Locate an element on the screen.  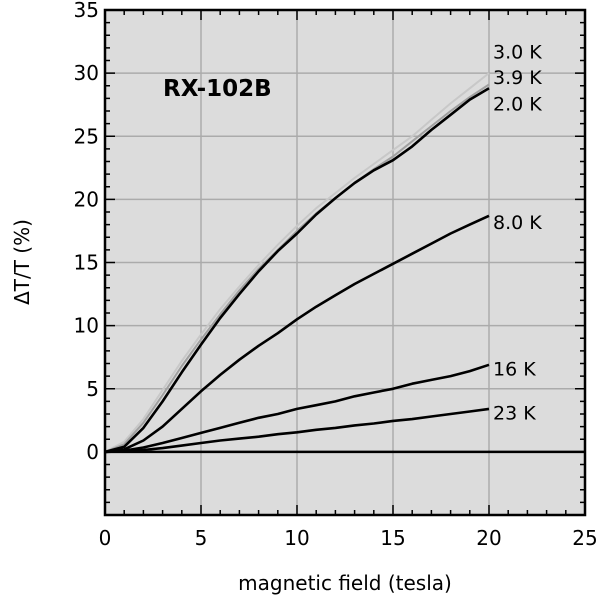
chart-annotation: RX-102B is located at coordinates (217, 89).